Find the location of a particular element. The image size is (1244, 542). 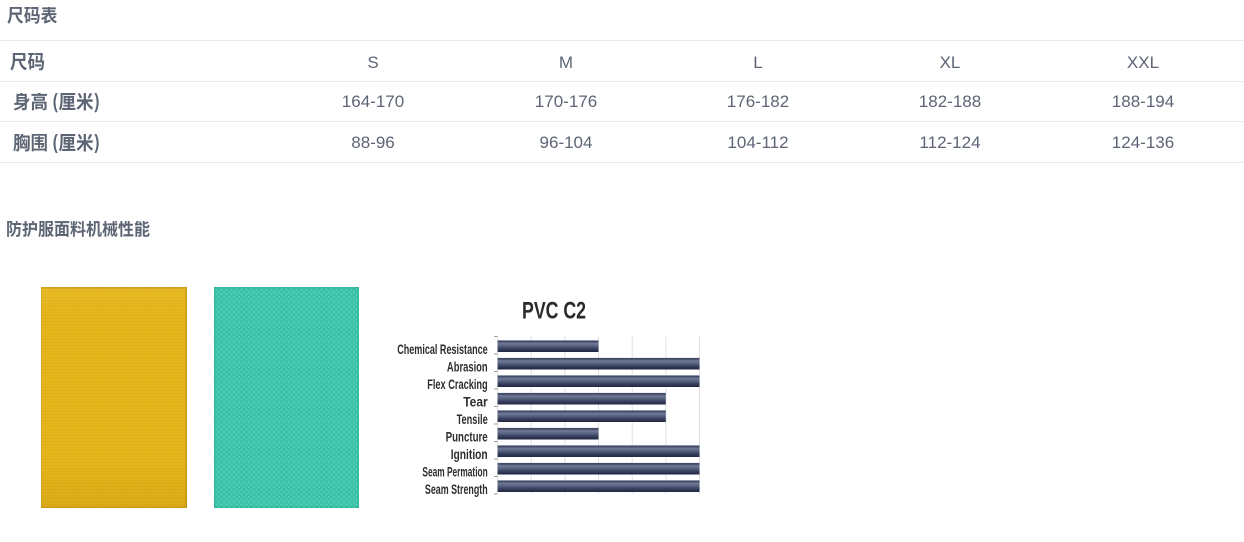

svg-text: Flex Cracking is located at coordinates (457, 384).